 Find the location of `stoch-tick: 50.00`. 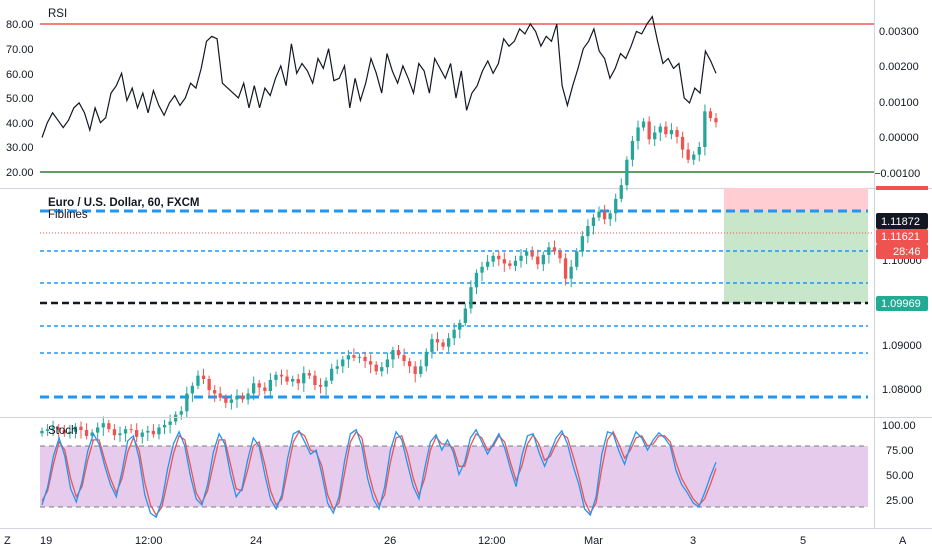

stoch-tick: 50.00 is located at coordinates (900, 476).